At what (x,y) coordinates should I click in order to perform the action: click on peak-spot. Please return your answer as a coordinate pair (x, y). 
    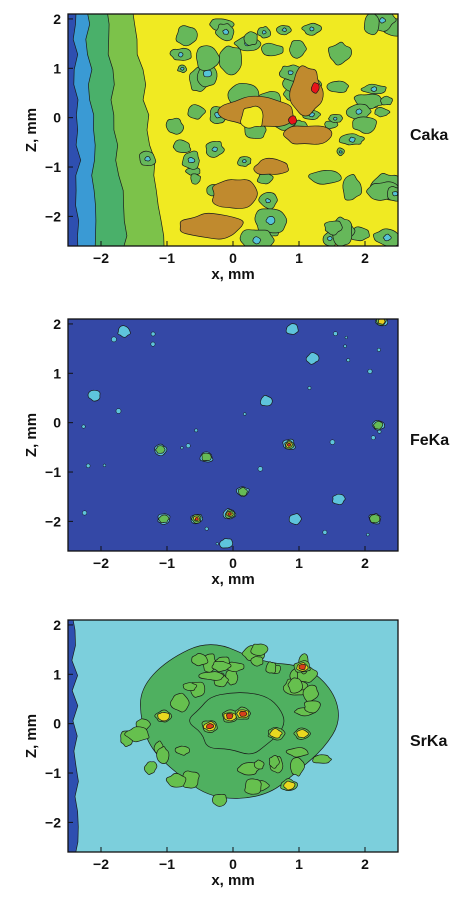
    Looking at the image, I should click on (315, 88).